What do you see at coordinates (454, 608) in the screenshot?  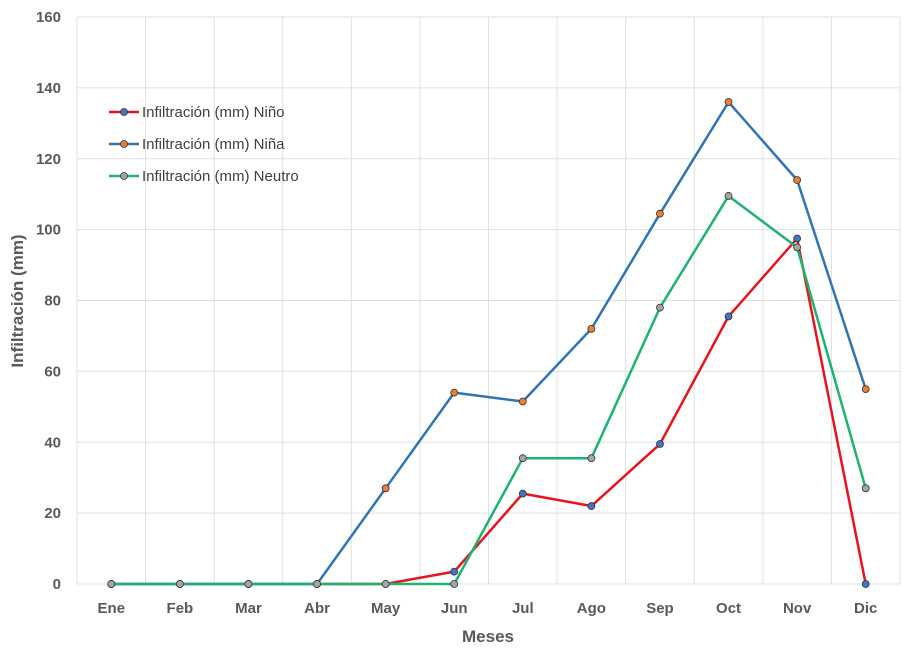 I see `x-tick-label: Jun` at bounding box center [454, 608].